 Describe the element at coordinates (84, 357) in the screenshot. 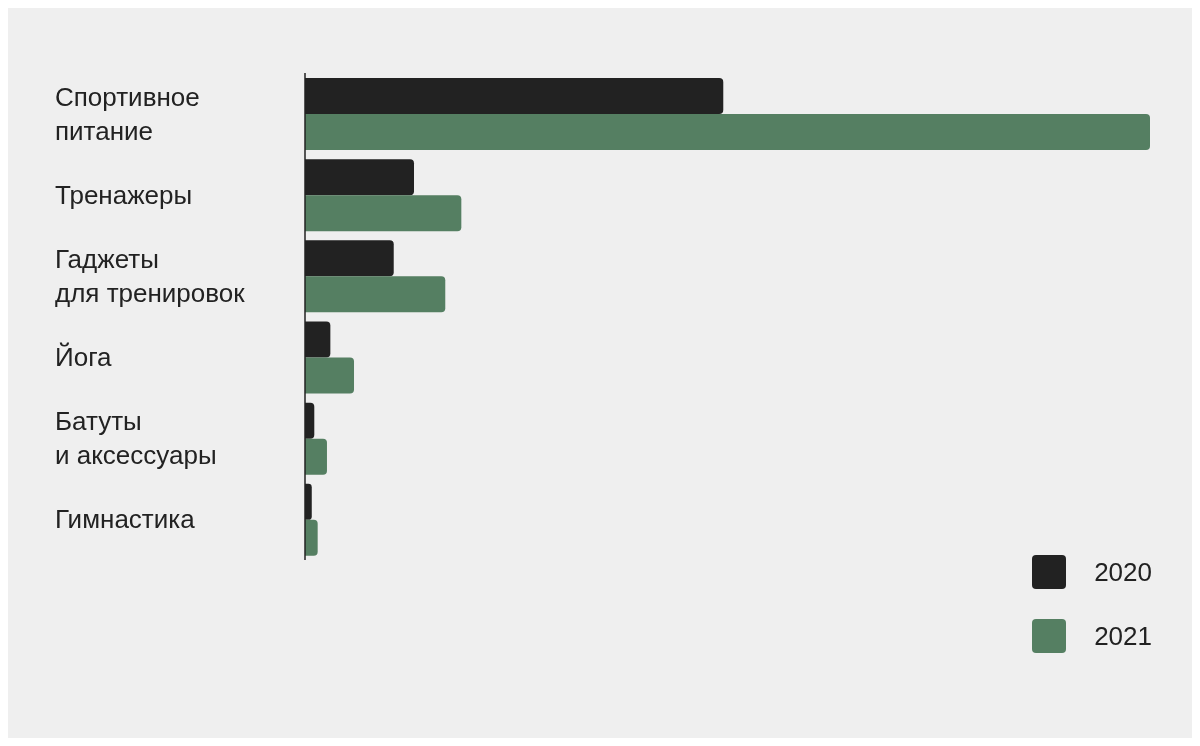

I see `y-tick-label: Йога` at that location.